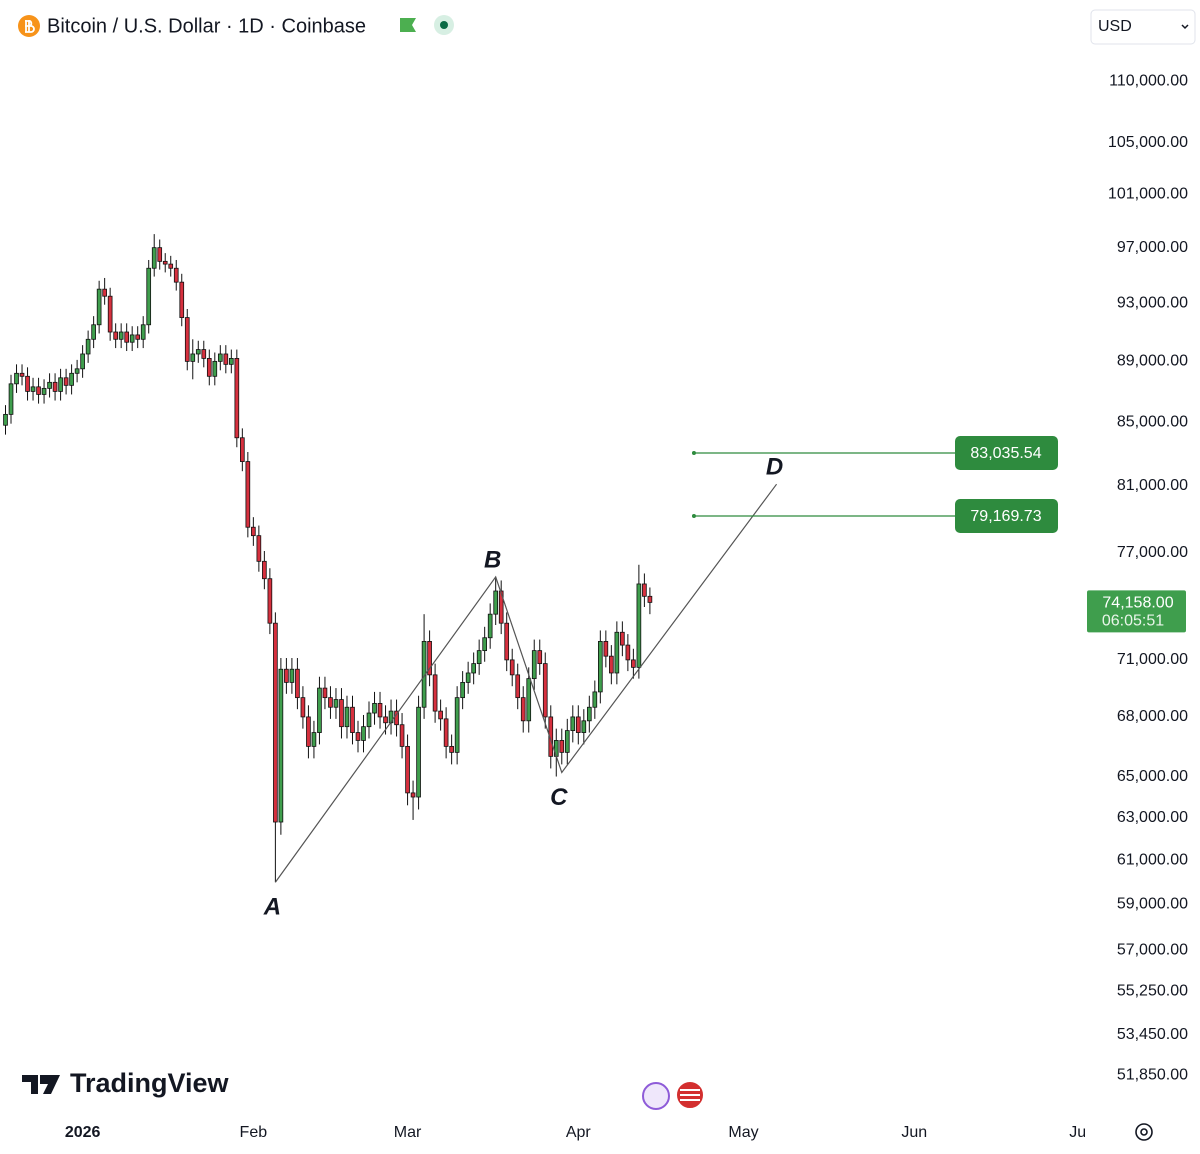 The height and width of the screenshot is (1154, 1200). Describe the element at coordinates (1152, 303) in the screenshot. I see `y-tick-label: 93,000.00` at that location.